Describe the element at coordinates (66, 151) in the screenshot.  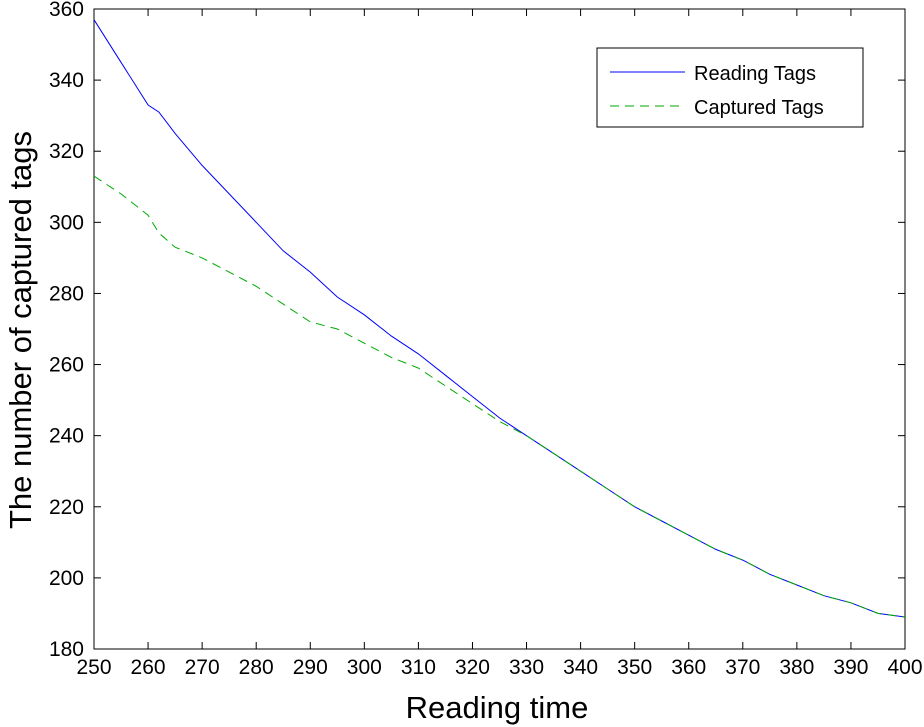
I see `y-tick-label: 320` at that location.